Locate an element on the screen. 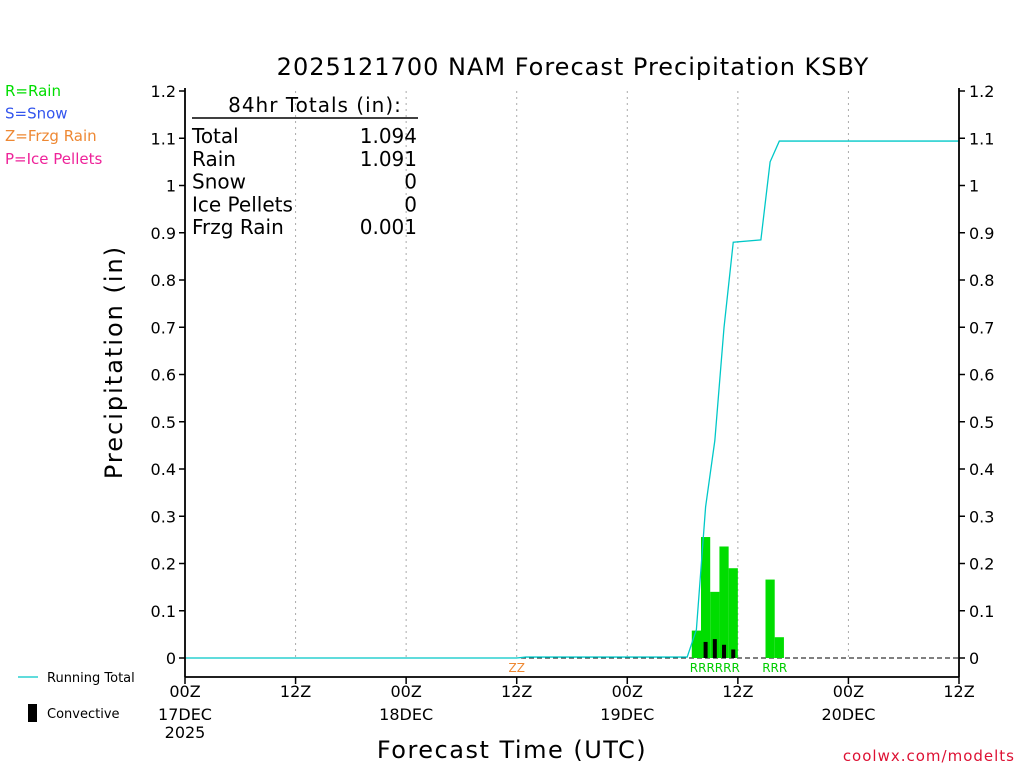 This screenshot has height=768, width=1024. x-axis-label: Forecast Time (UTC) is located at coordinates (512, 750).